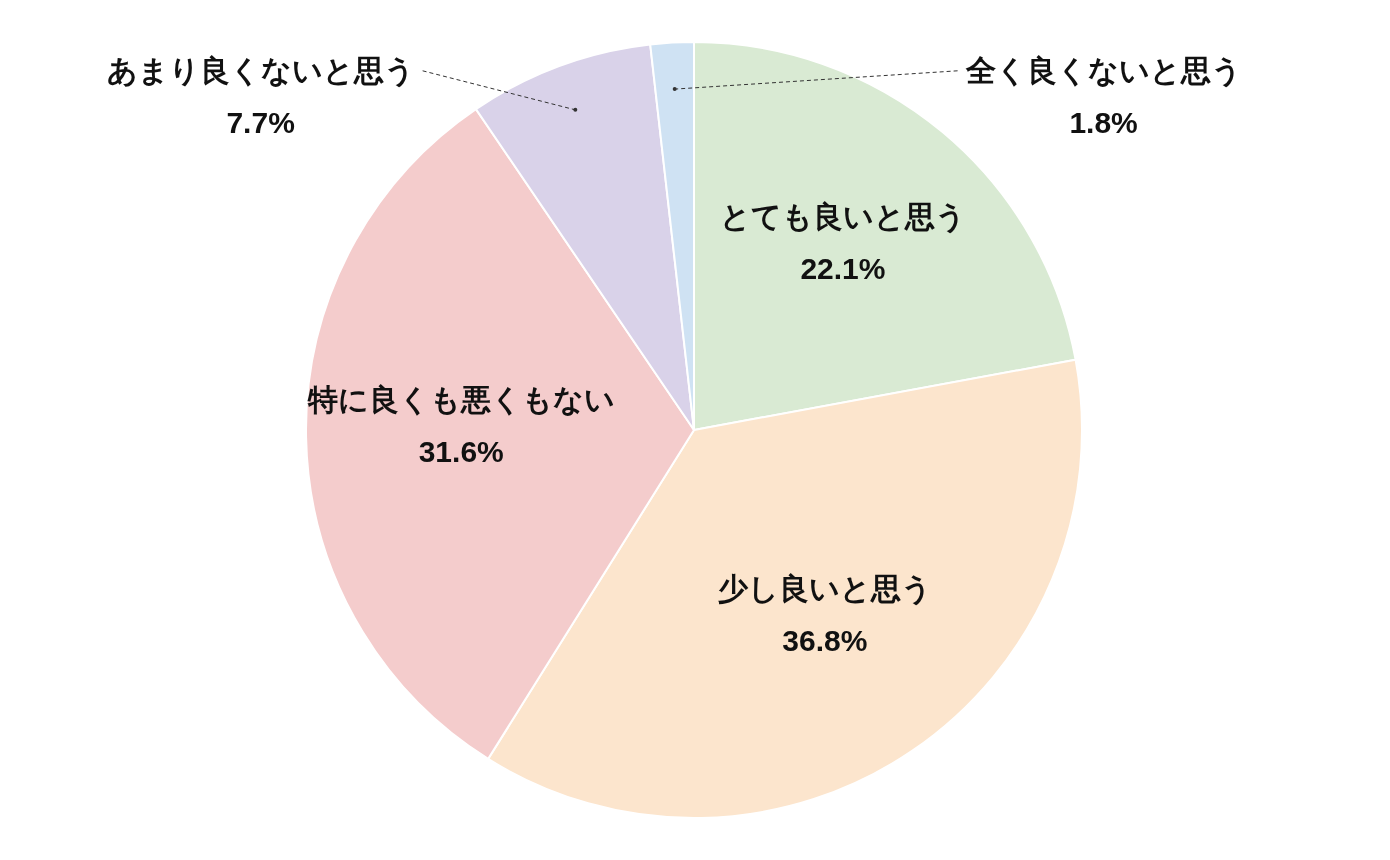 Image resolution: width=1390 pixels, height=860 pixels. Describe the element at coordinates (1103, 122) in the screenshot. I see `data-label: 1.8%` at that location.